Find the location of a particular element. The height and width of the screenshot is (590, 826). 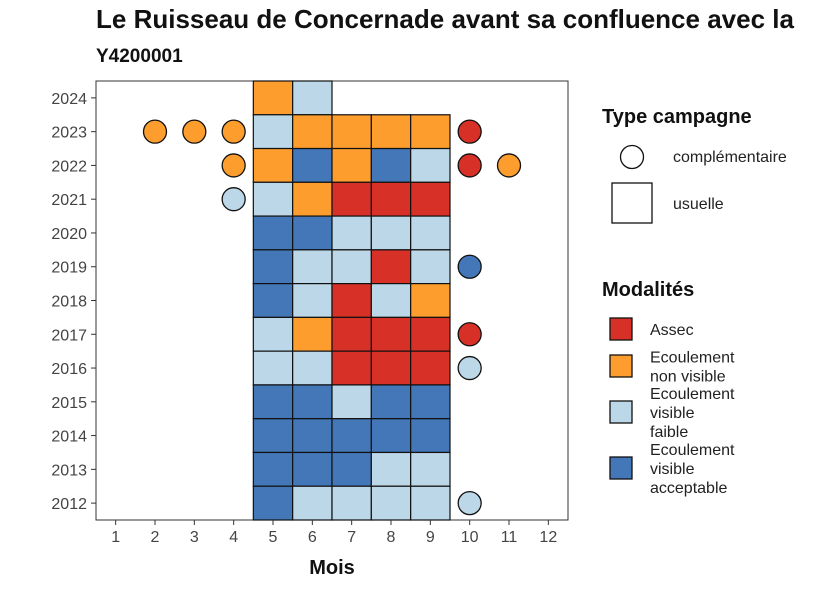

legend-label: Ecoulement visible faible is located at coordinates (692, 413).